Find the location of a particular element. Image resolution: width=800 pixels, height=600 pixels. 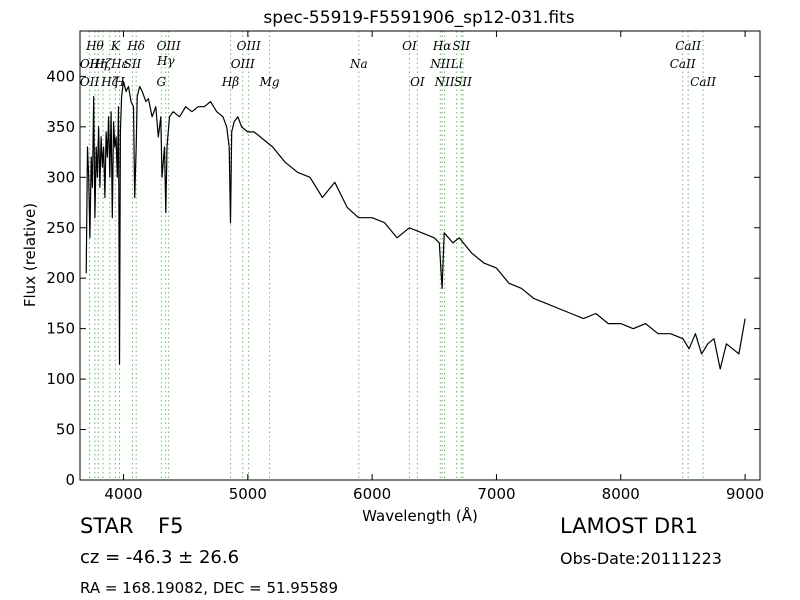

line-label-20: OI is located at coordinates (417, 82).